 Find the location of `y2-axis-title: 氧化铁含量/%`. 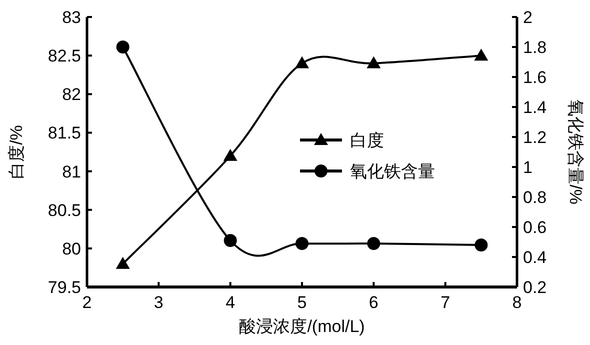

y2-axis-title: 氧化铁含量/% is located at coordinates (575, 152).